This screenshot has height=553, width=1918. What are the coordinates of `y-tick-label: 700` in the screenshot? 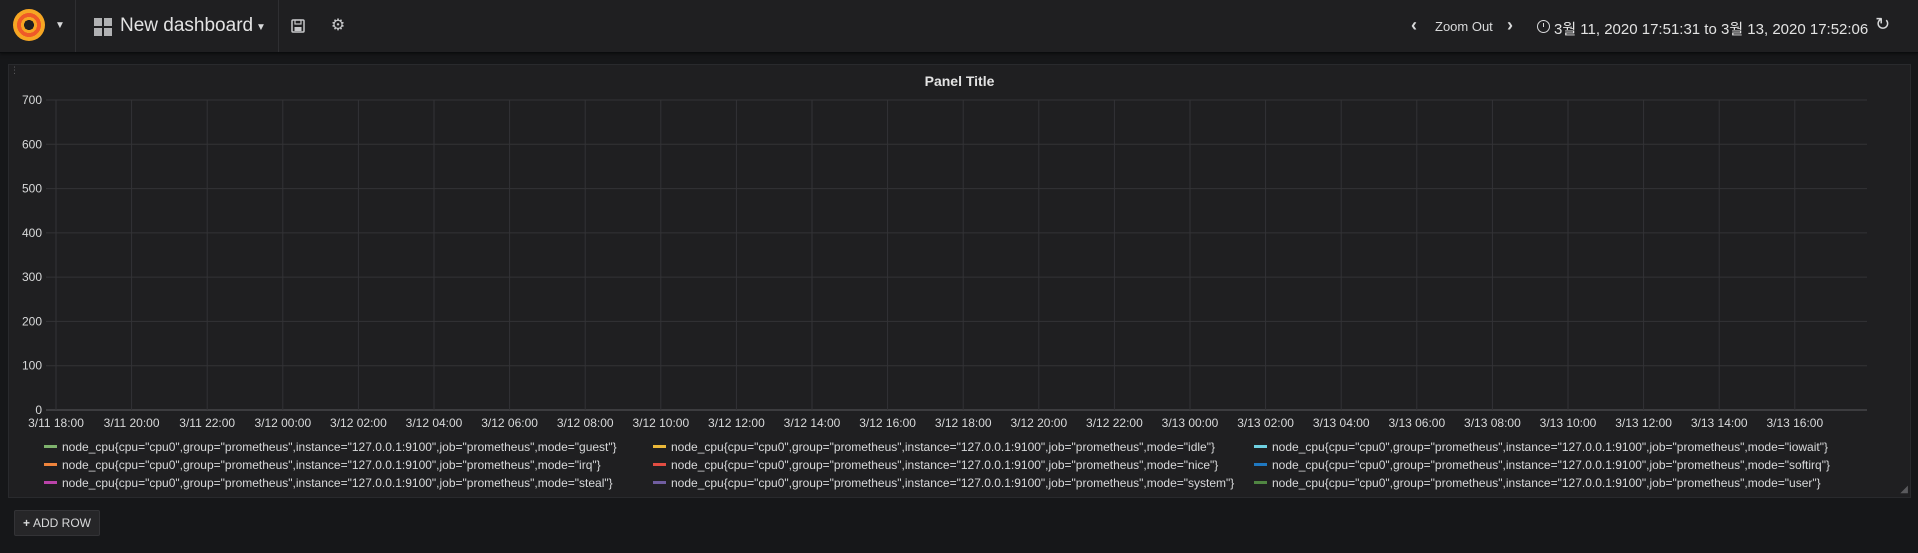 It's located at (32, 100).